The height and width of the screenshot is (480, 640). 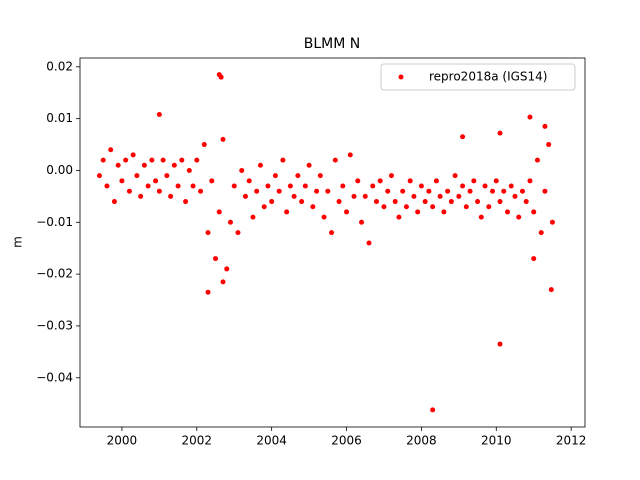 What do you see at coordinates (496, 441) in the screenshot?
I see `x-tick-label: 2010` at bounding box center [496, 441].